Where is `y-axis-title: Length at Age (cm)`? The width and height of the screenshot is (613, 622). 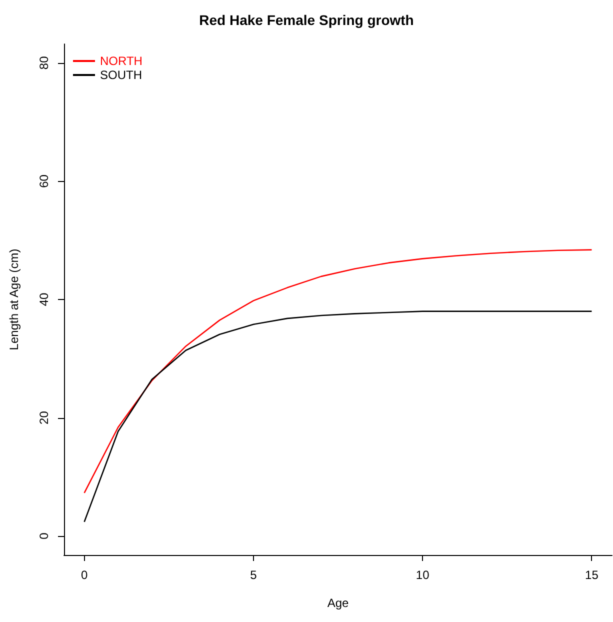
y-axis-title: Length at Age (cm) is located at coordinates (14, 299).